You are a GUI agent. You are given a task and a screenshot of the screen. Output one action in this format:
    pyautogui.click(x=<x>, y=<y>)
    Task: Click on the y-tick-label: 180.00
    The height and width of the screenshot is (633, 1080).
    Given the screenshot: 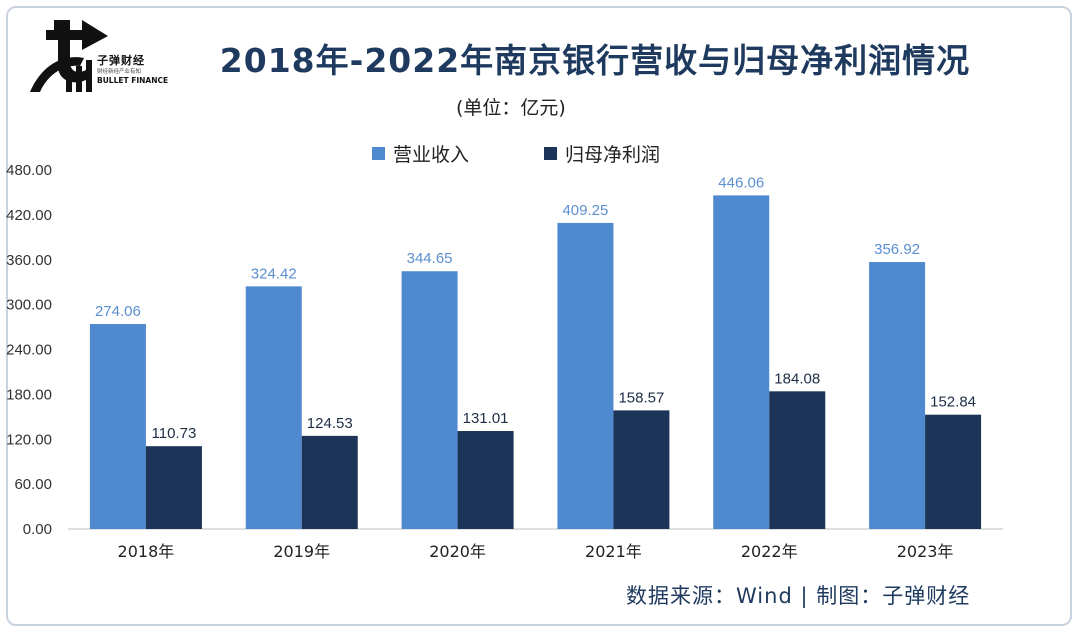 What is the action you would take?
    pyautogui.click(x=29, y=394)
    